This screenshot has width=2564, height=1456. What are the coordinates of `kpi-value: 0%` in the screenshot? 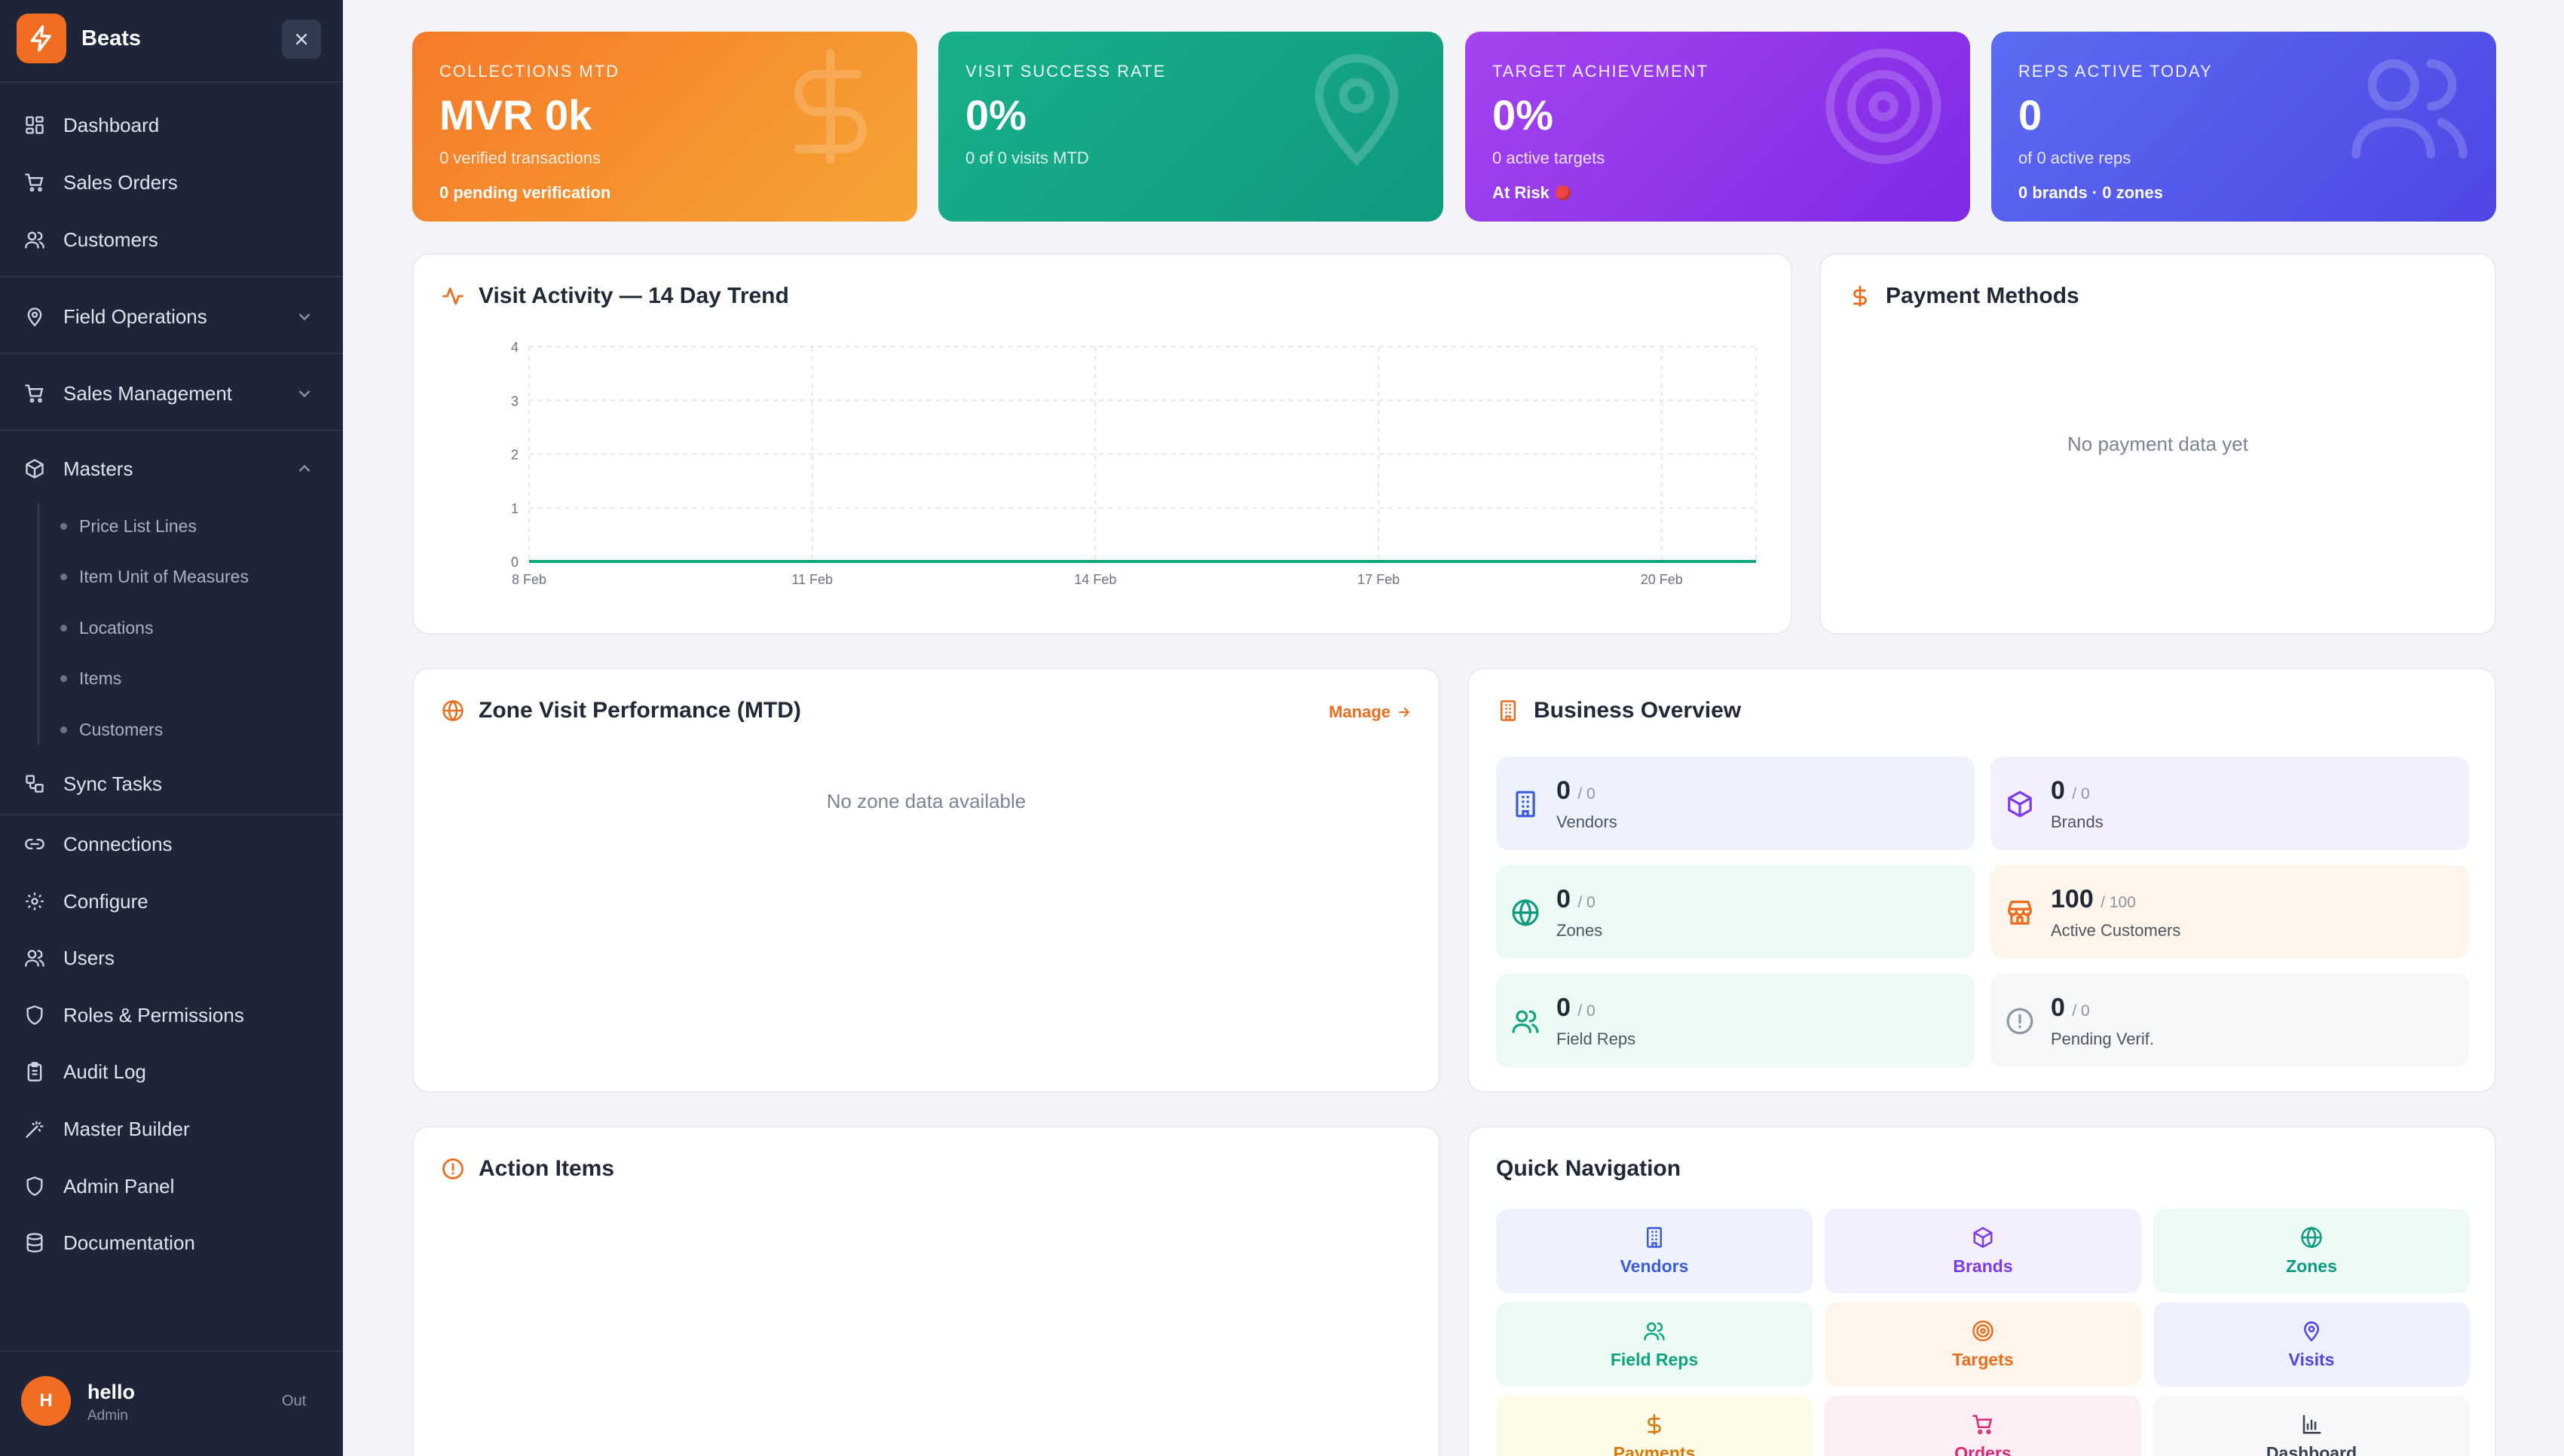 It's located at (1523, 115).